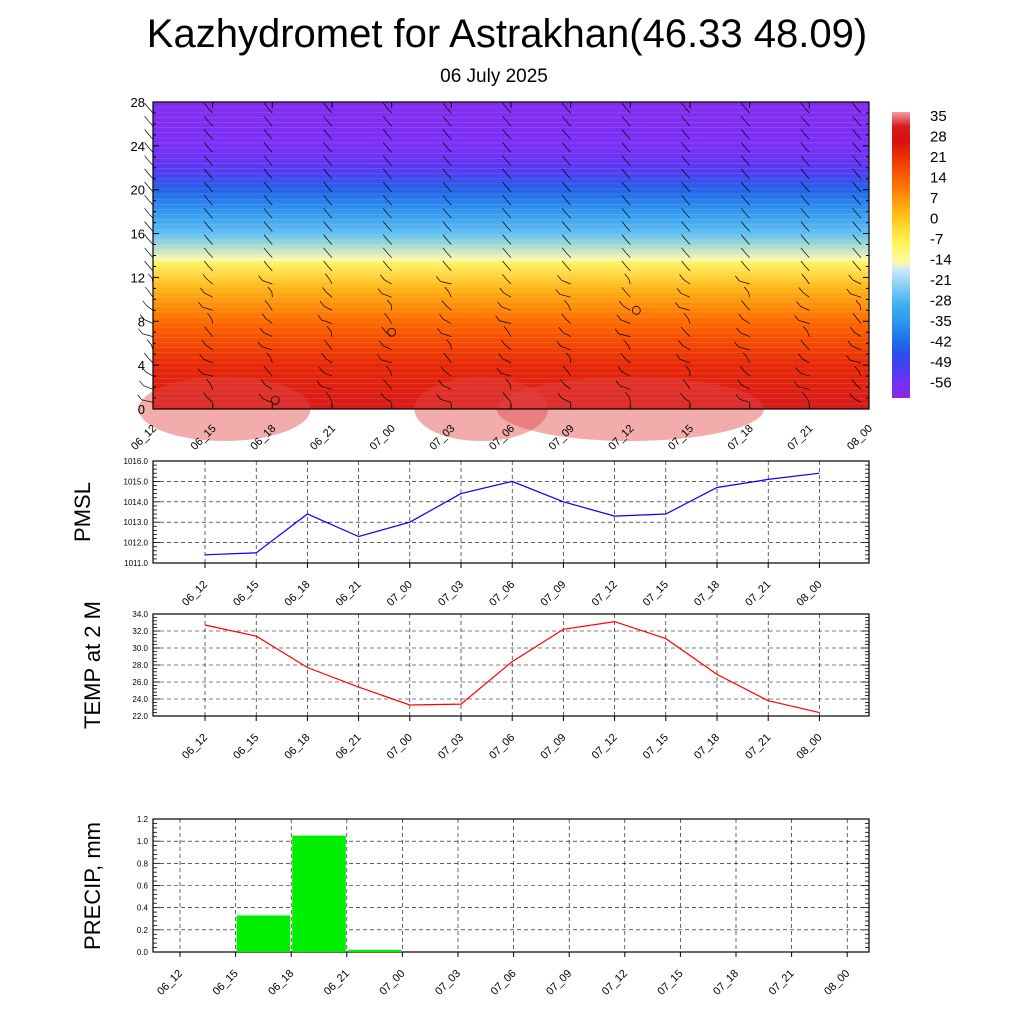 The height and width of the screenshot is (1029, 1024). Describe the element at coordinates (140, 682) in the screenshot. I see `y-tick-label: 26.0` at that location.